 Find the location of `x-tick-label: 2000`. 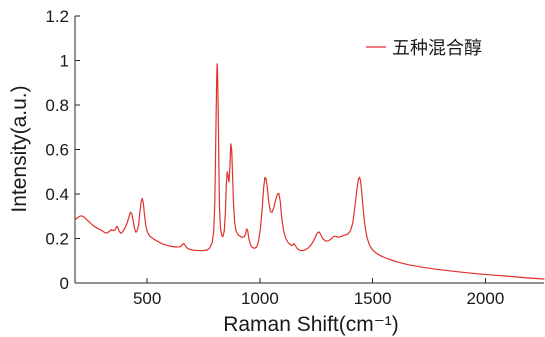

x-tick-label: 2000 is located at coordinates (485, 298).